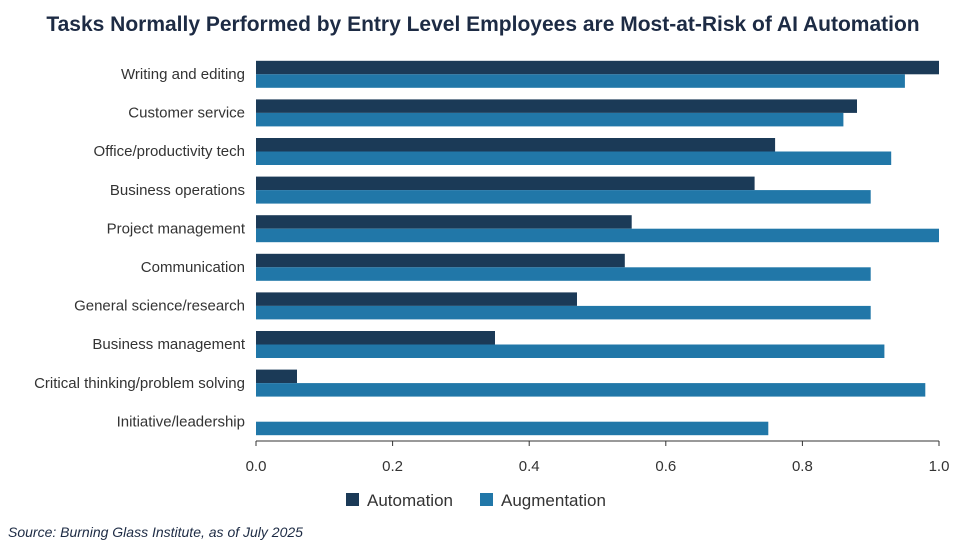 Image resolution: width=960 pixels, height=549 pixels. What do you see at coordinates (392, 466) in the screenshot?
I see `x-tick-label: 0.2` at bounding box center [392, 466].